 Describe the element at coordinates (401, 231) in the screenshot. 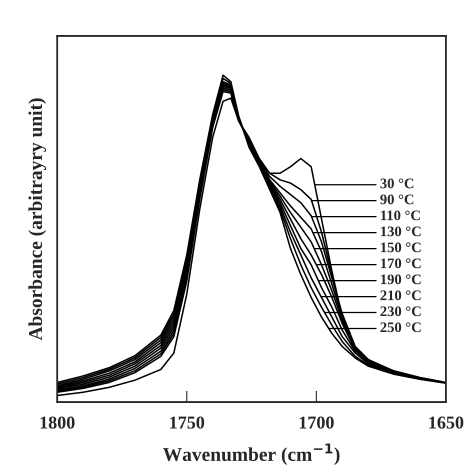

I see `legend-label: 130 °C` at that location.